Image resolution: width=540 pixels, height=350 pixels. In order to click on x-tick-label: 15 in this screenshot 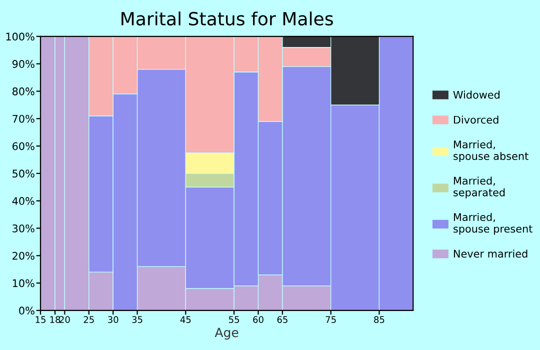, I will do `click(41, 319)`.